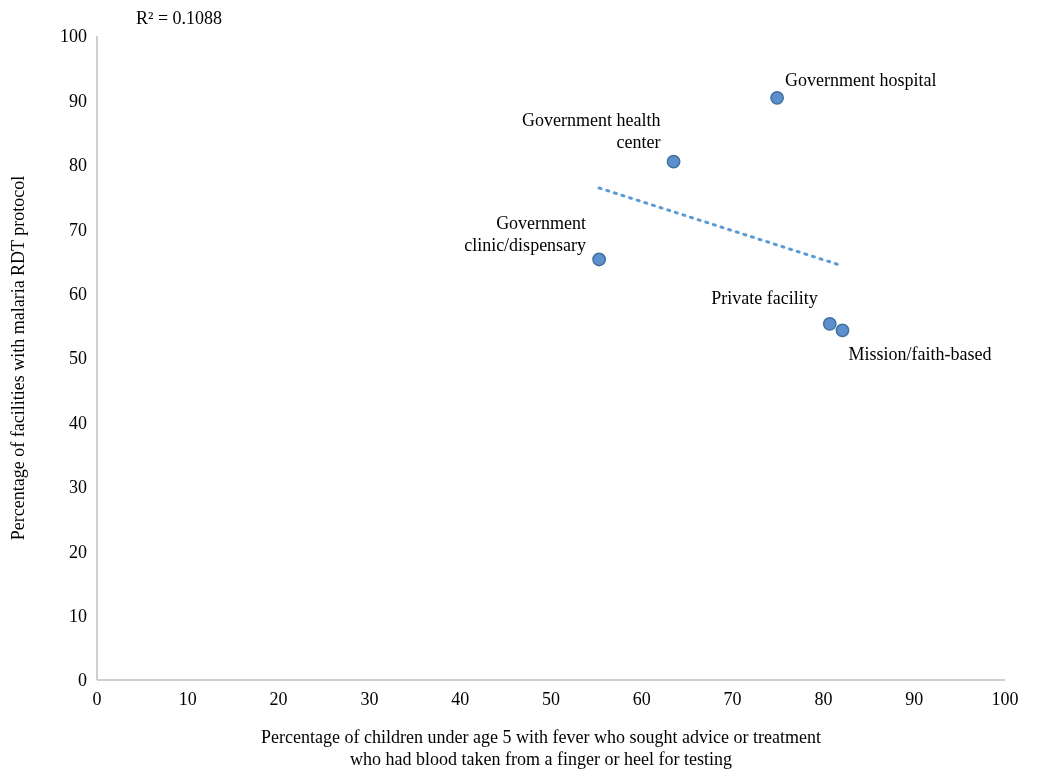 This screenshot has height=782, width=1063. Describe the element at coordinates (732, 699) in the screenshot. I see `x-tick-label: 70` at that location.